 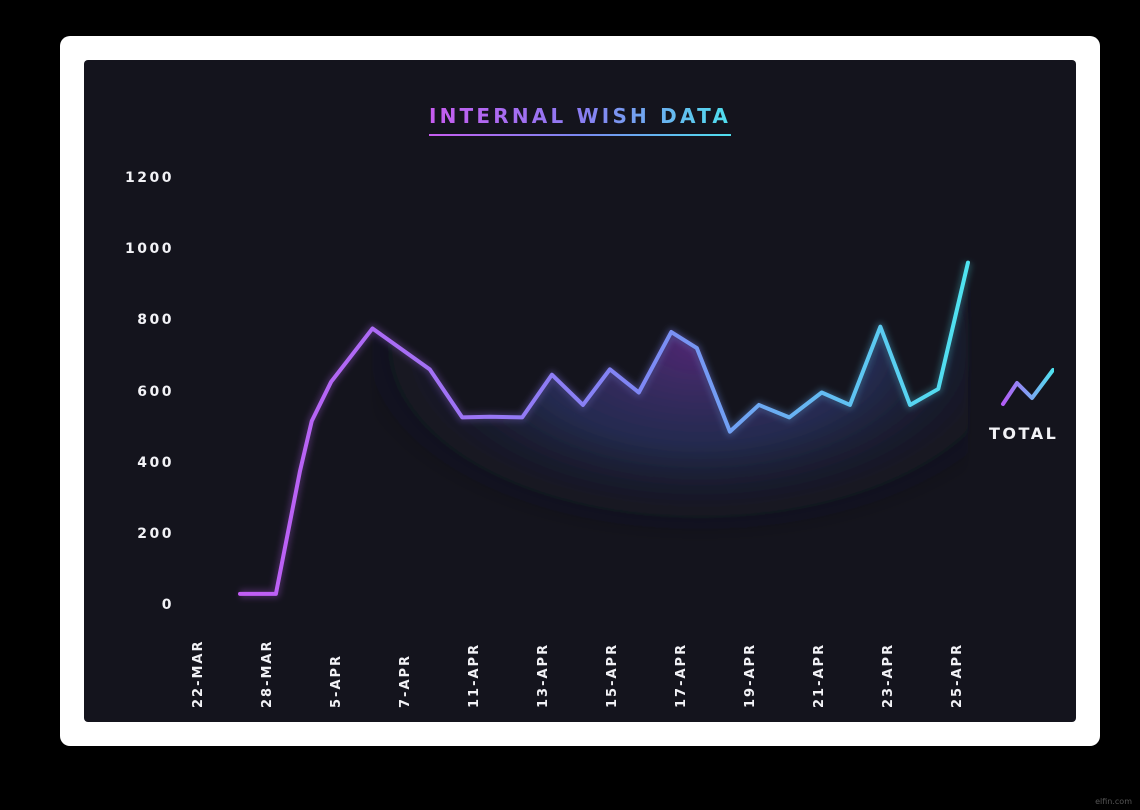 What do you see at coordinates (167, 605) in the screenshot?
I see `y-tick-label: 0` at bounding box center [167, 605].